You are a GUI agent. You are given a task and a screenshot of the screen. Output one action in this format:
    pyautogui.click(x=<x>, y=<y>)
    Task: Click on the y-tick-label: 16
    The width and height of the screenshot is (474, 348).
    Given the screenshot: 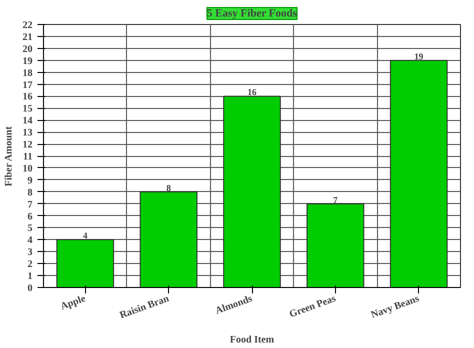 What is the action you would take?
    pyautogui.click(x=27, y=97)
    